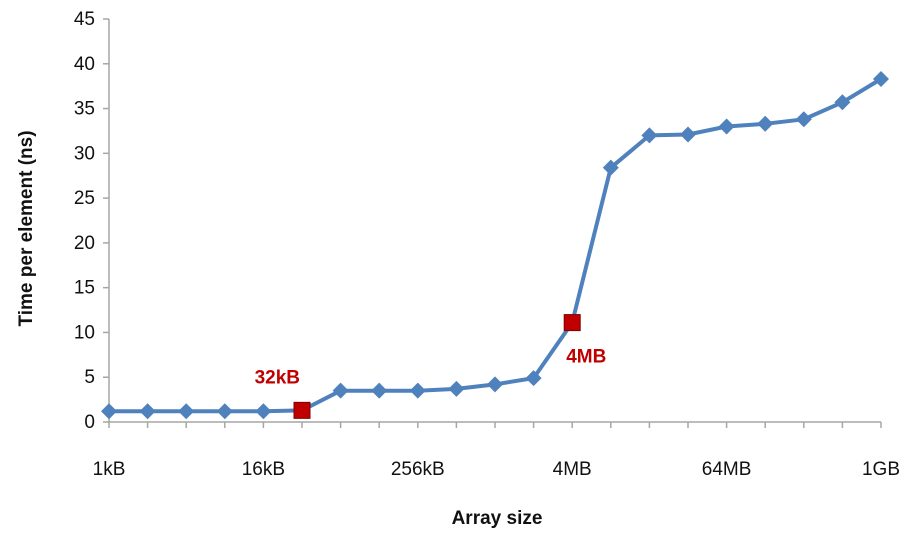 The image size is (922, 536). Describe the element at coordinates (26, 228) in the screenshot. I see `y-axis-title: Time per element (ns)` at that location.